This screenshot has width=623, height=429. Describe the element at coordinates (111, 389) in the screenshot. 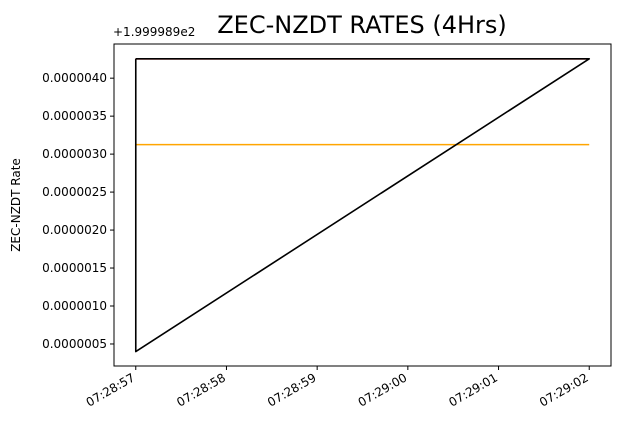

I see `x-tick-label: 07:28:57` at that location.